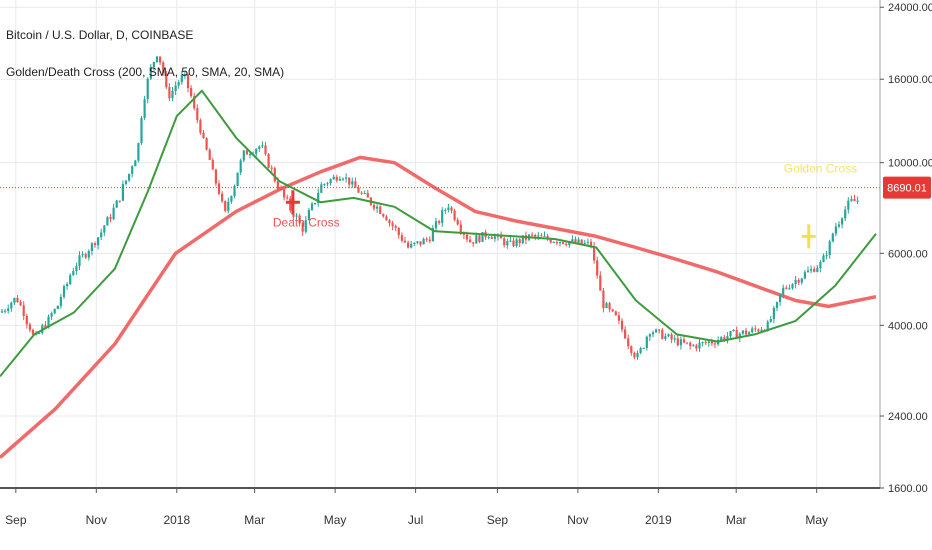  What do you see at coordinates (908, 326) in the screenshot?
I see `y-tick-label: 4000.00` at bounding box center [908, 326].